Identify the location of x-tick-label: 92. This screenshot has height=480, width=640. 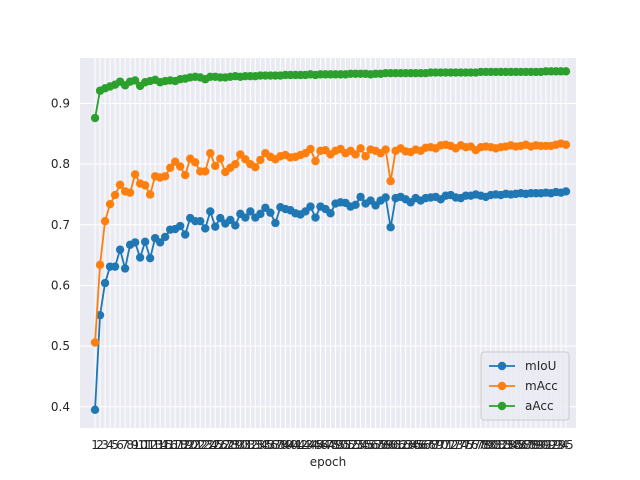
(550, 445).